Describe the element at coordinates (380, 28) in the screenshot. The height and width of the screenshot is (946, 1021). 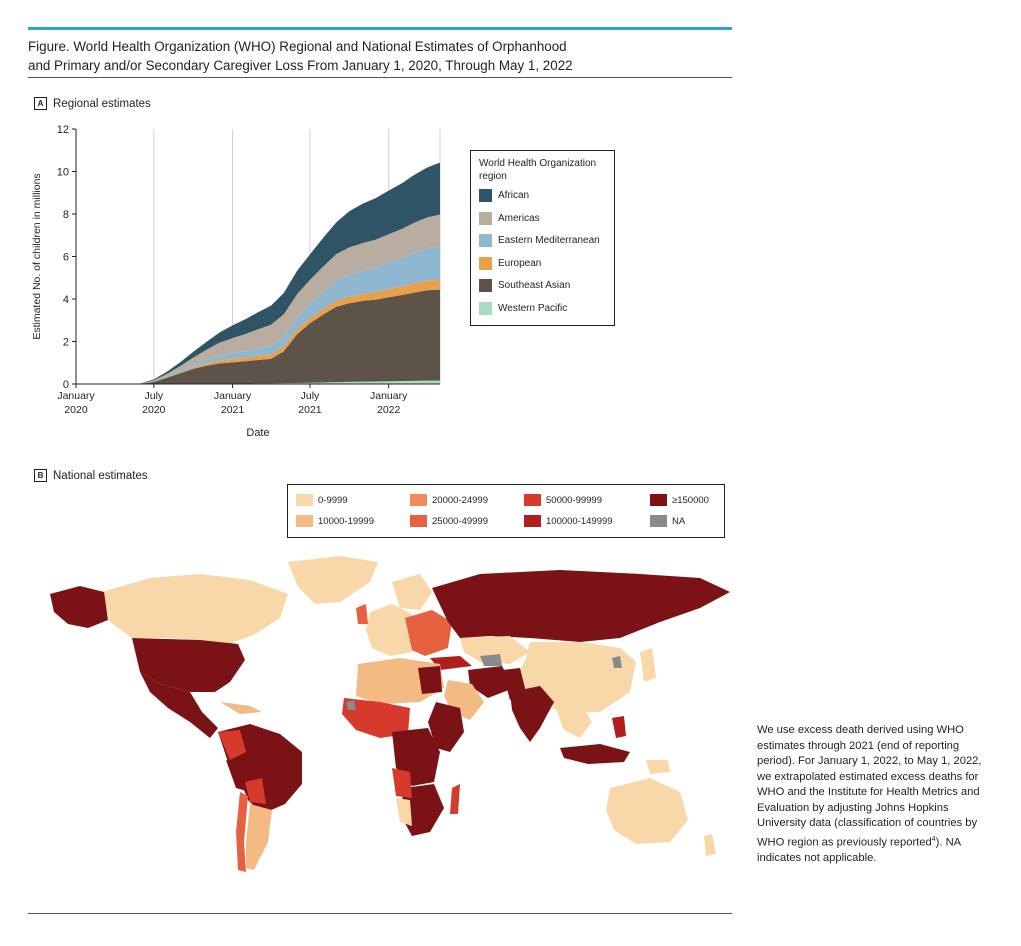
I see `top-rule` at that location.